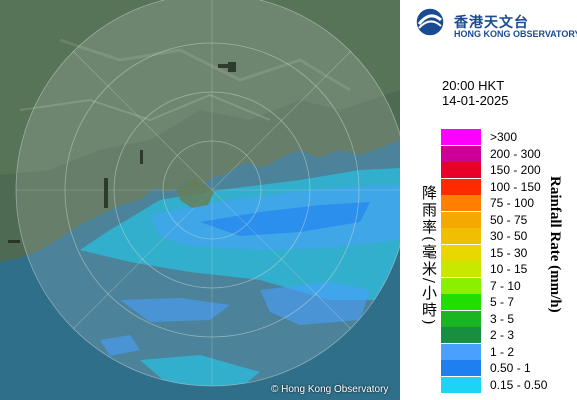  I want to click on legend-label: 5 - 7, so click(502, 302).